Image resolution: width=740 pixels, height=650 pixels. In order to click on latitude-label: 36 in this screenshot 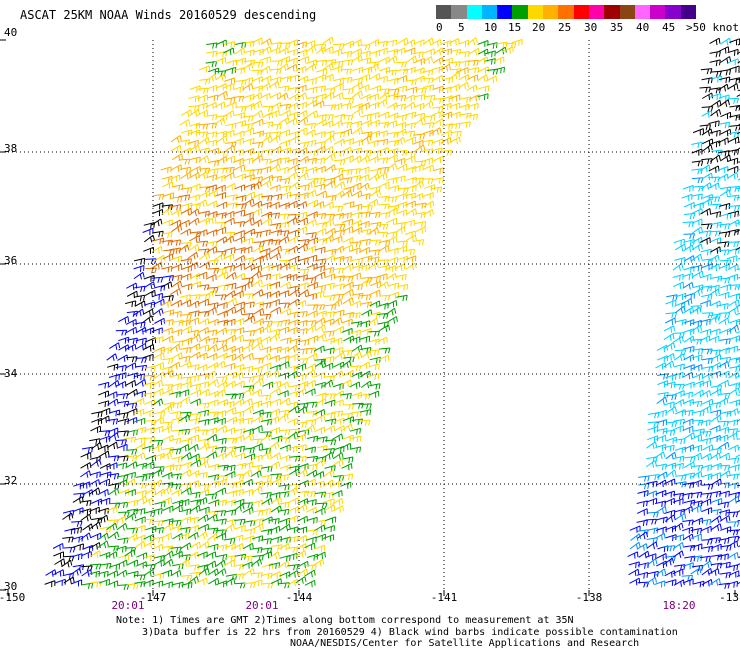, I will do `click(10, 260)`.